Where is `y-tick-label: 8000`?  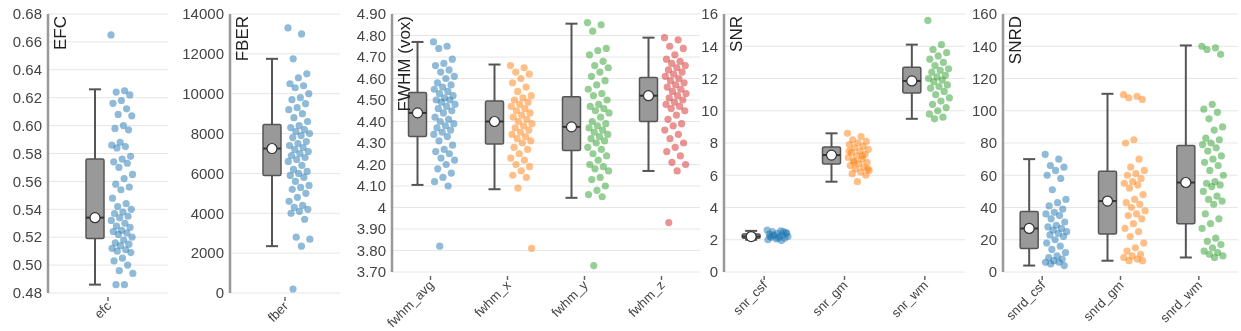 y-tick-label: 8000 is located at coordinates (207, 133).